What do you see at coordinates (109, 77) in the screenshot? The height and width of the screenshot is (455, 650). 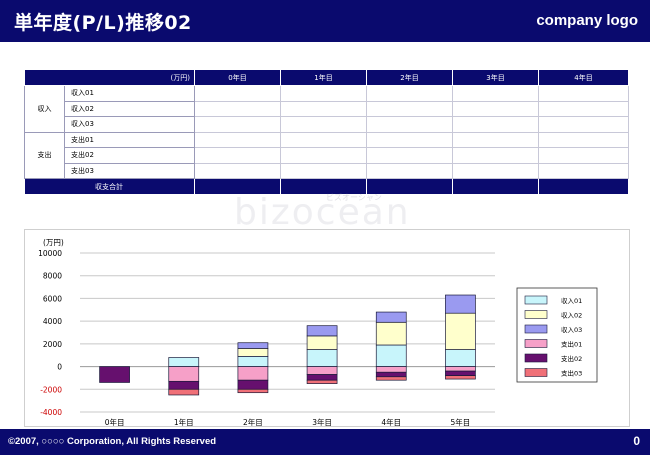 I see `unit-label: (万円)` at bounding box center [109, 77].